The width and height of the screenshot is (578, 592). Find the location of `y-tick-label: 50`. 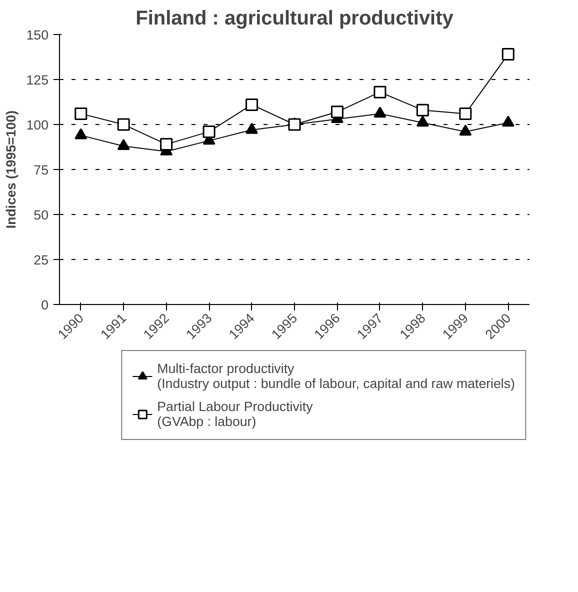

y-tick-label: 50 is located at coordinates (41, 215).